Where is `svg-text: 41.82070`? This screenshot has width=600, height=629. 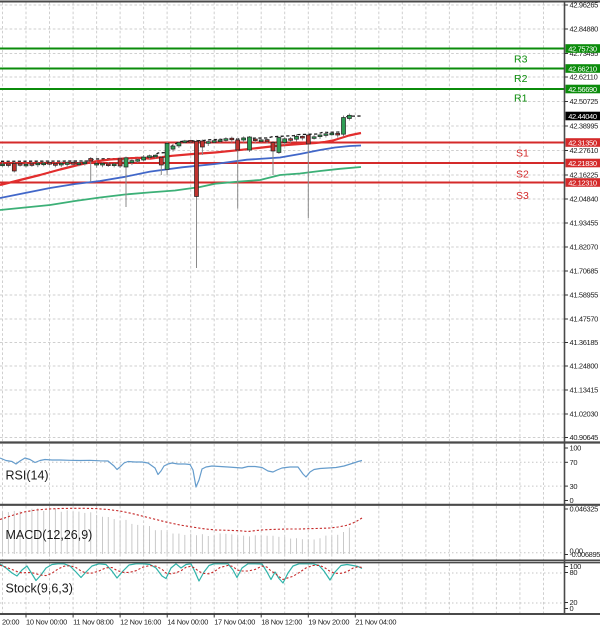 svg-text: 41.82070 is located at coordinates (584, 247).